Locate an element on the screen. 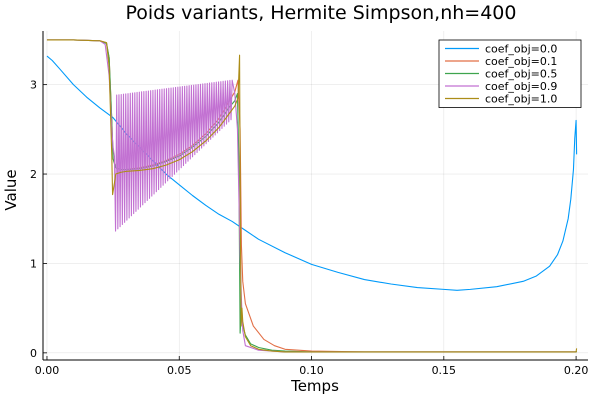 This screenshot has width=600, height=400. legend-label: coef_obj=0.9 is located at coordinates (521, 86).